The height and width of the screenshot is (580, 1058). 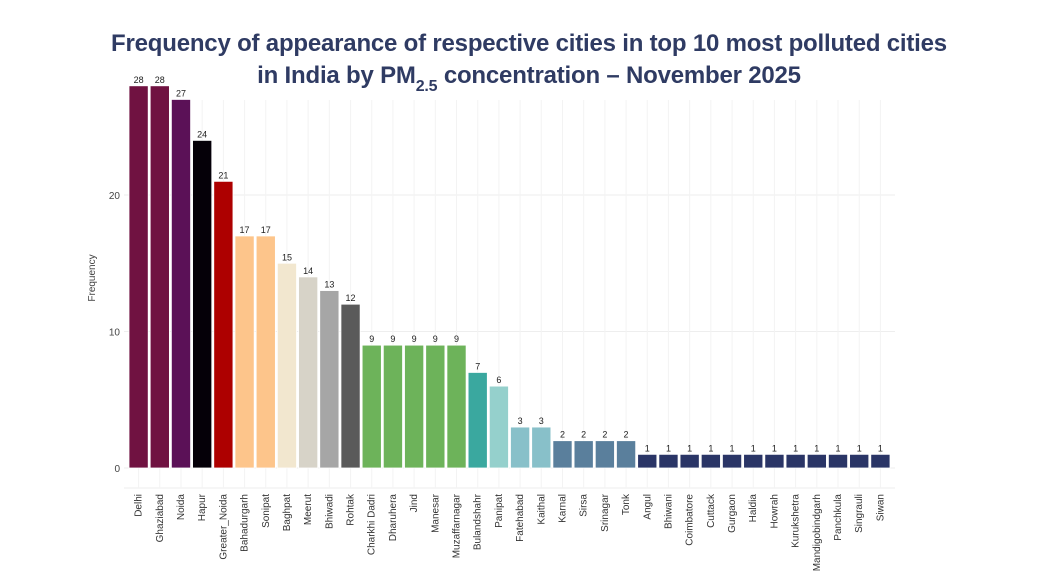 What do you see at coordinates (336, 75) in the screenshot?
I see `title-line-2-pre: in India by PM` at bounding box center [336, 75].